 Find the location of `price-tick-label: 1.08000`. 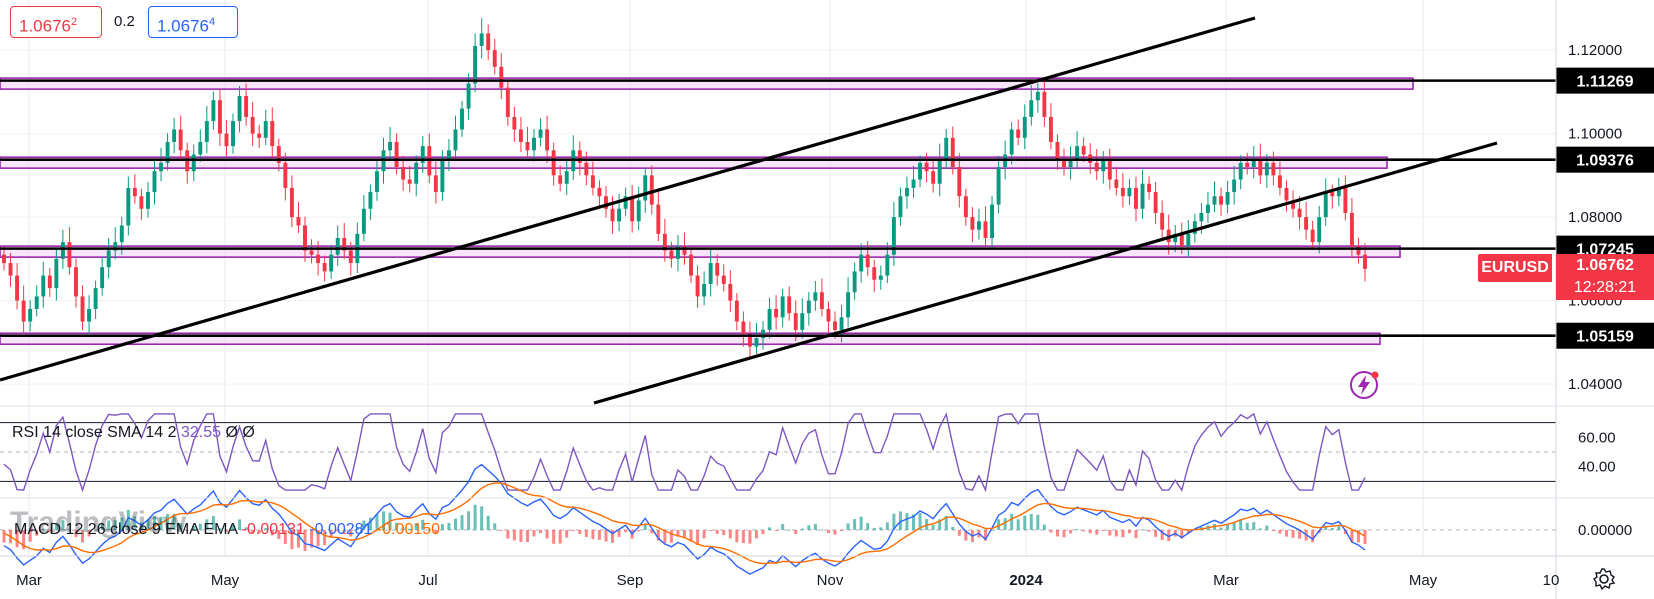

price-tick-label: 1.08000 is located at coordinates (1595, 217).